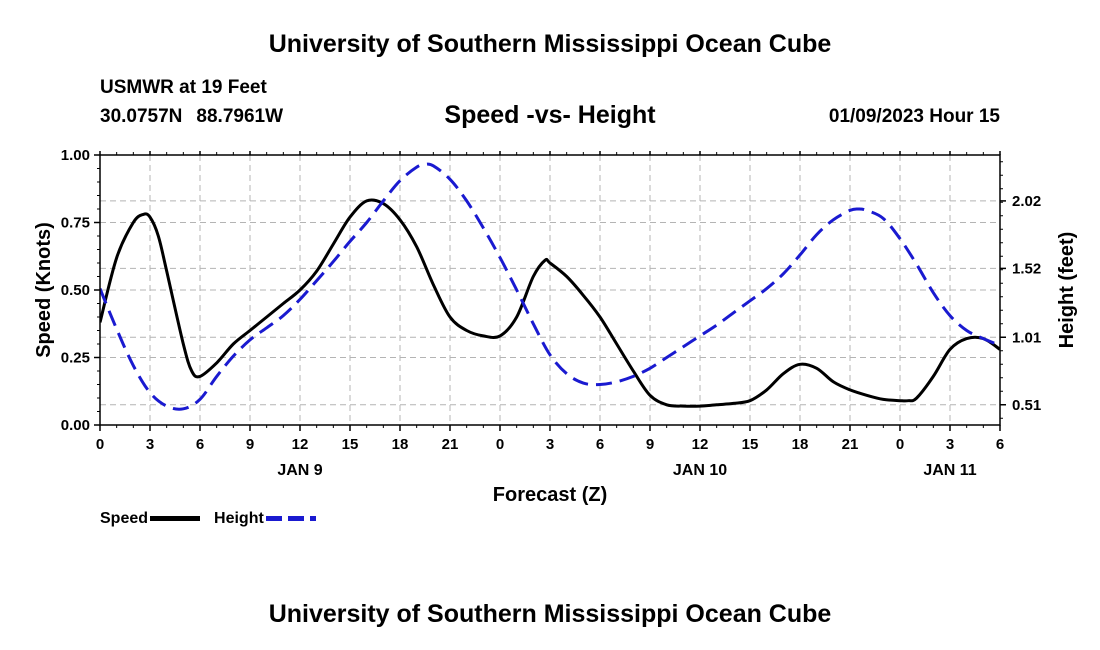 This screenshot has height=650, width=1100. What do you see at coordinates (1026, 201) in the screenshot?
I see `y2-tick-label: 2.02` at bounding box center [1026, 201].